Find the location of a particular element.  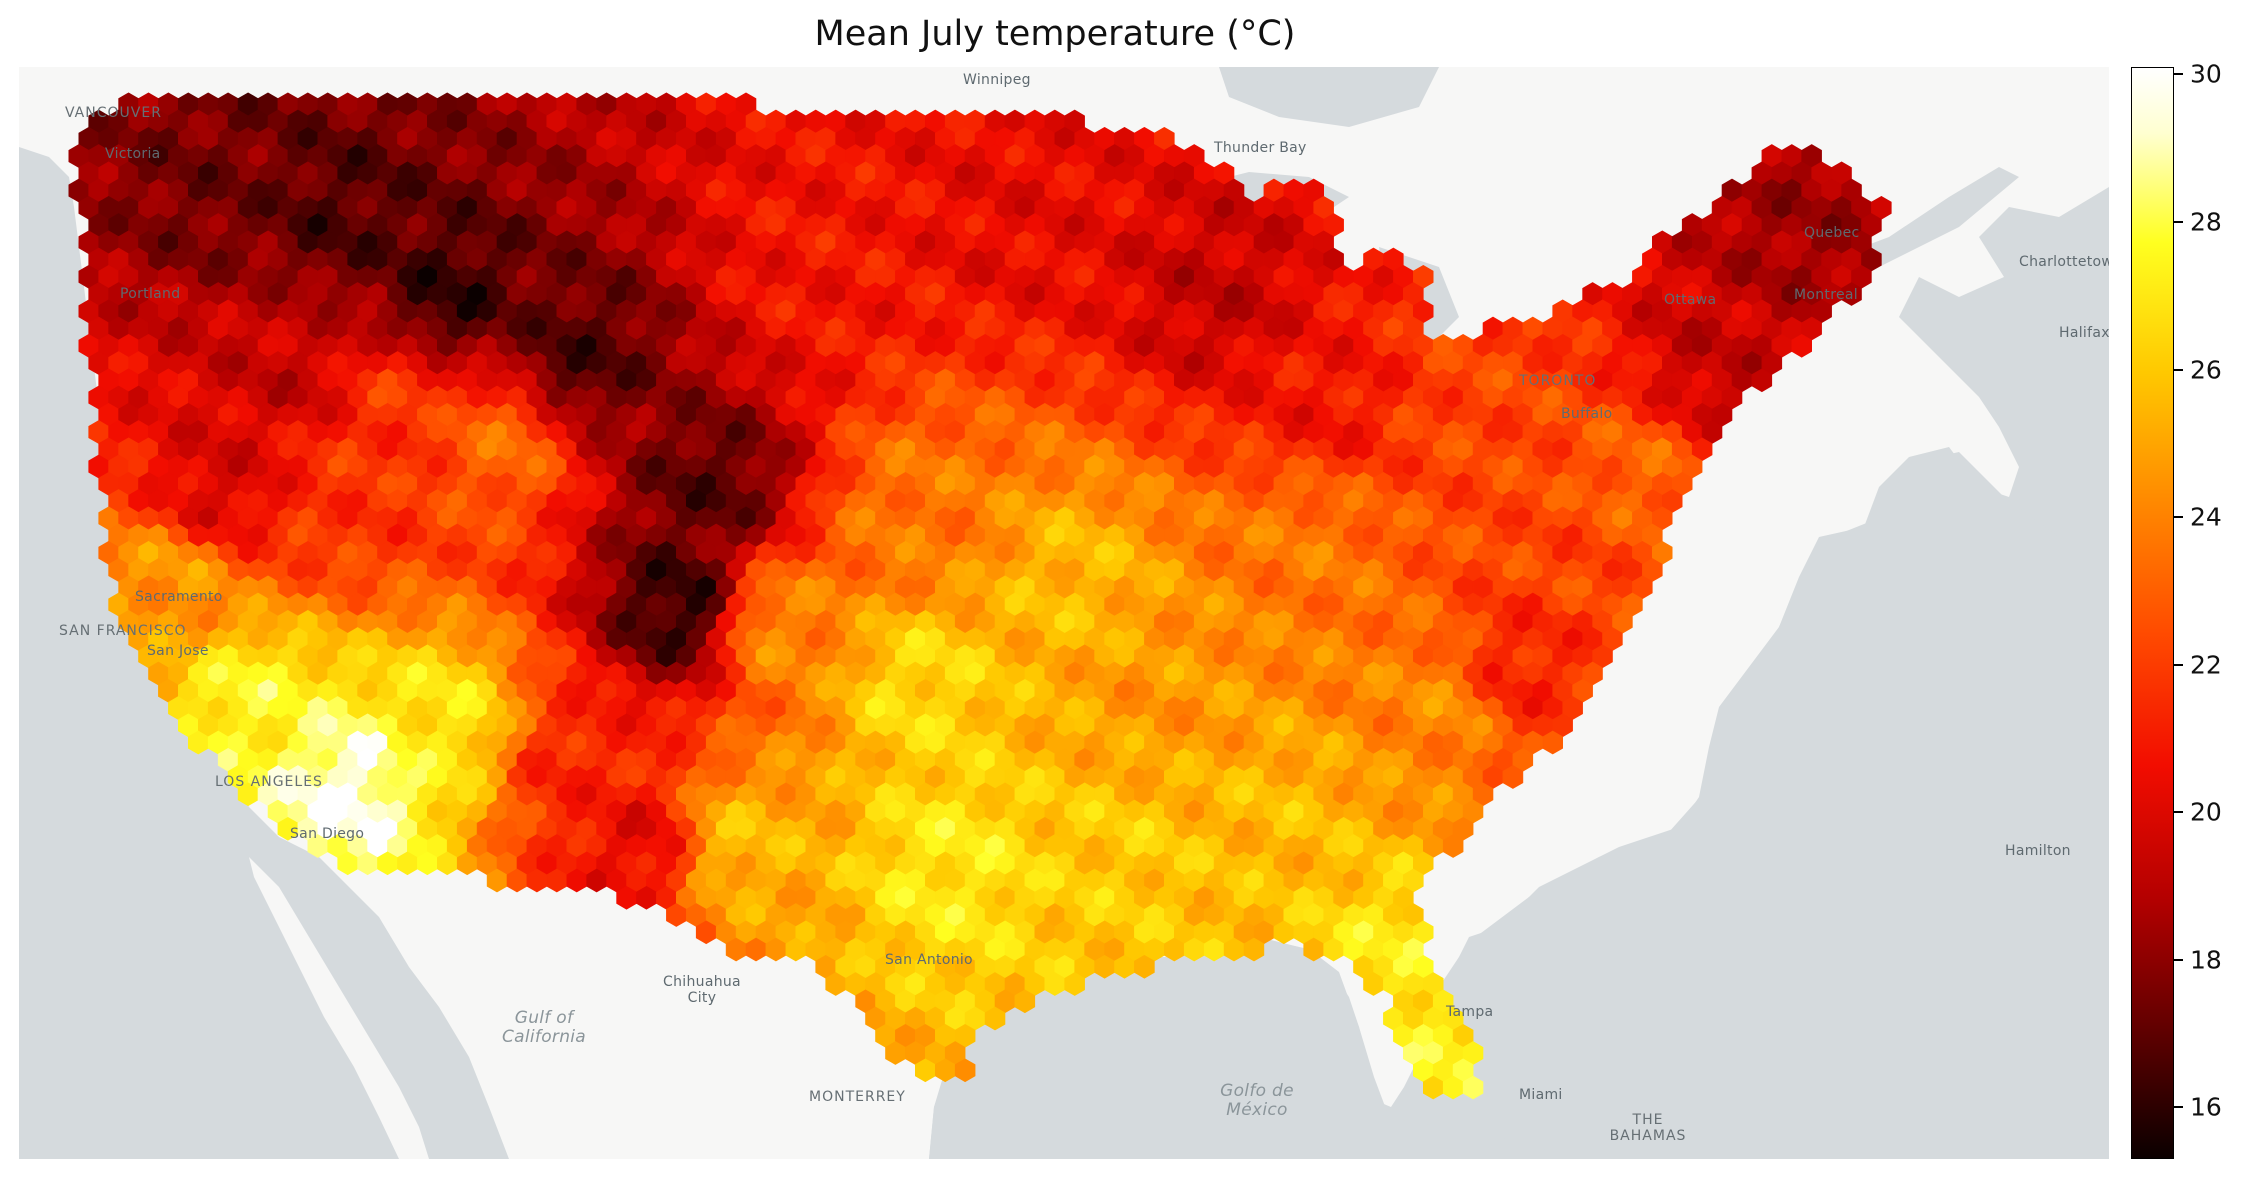

label-quebec: Quebec is located at coordinates (1832, 233).